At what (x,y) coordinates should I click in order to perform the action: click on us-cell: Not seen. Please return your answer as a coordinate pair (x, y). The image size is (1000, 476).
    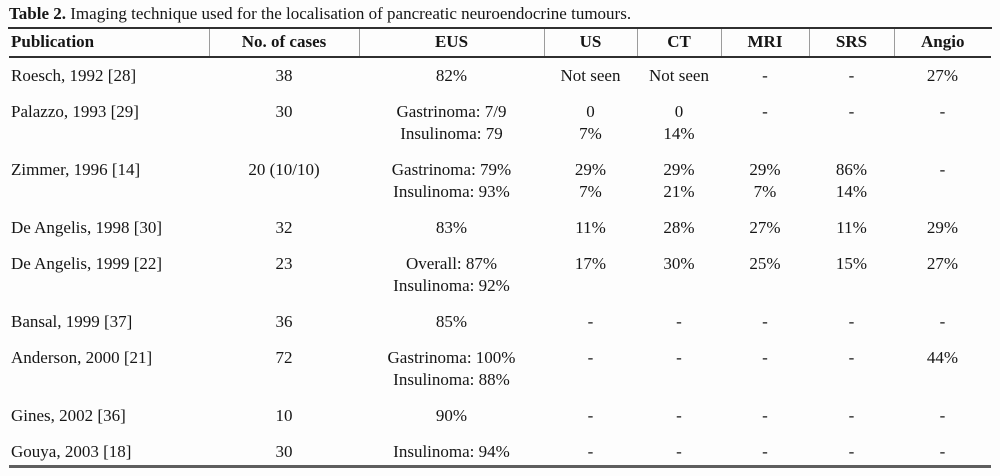
    Looking at the image, I should click on (590, 75).